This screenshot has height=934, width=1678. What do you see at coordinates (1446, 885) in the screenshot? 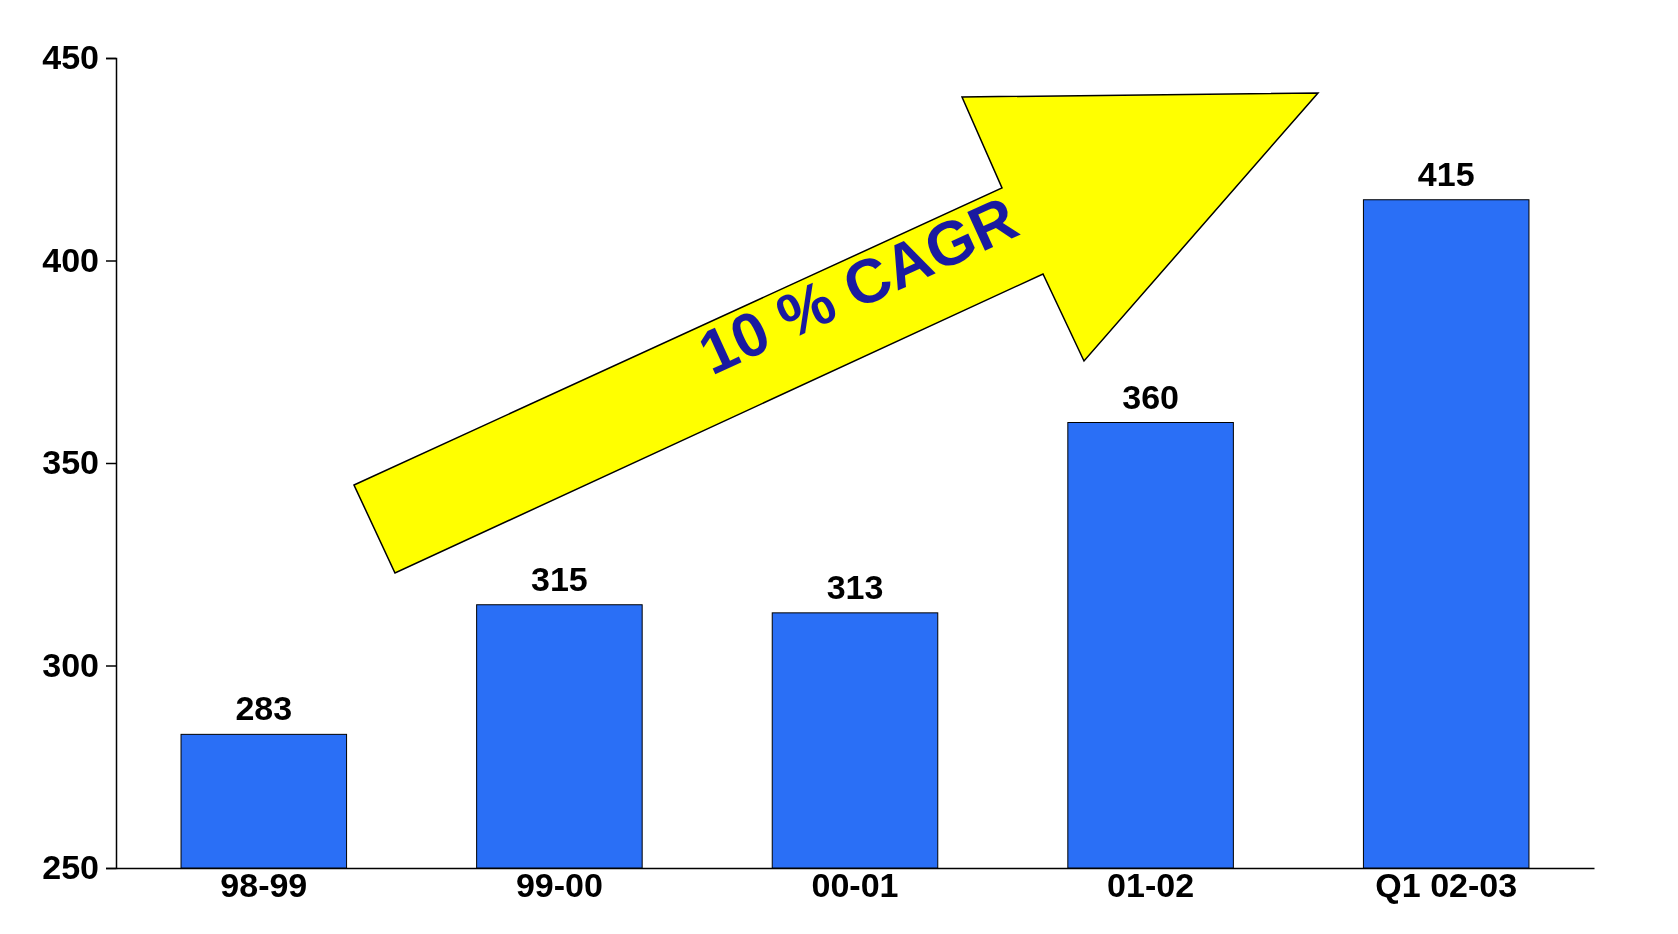
I see `x-tick-label: Q1 02-03` at bounding box center [1446, 885].